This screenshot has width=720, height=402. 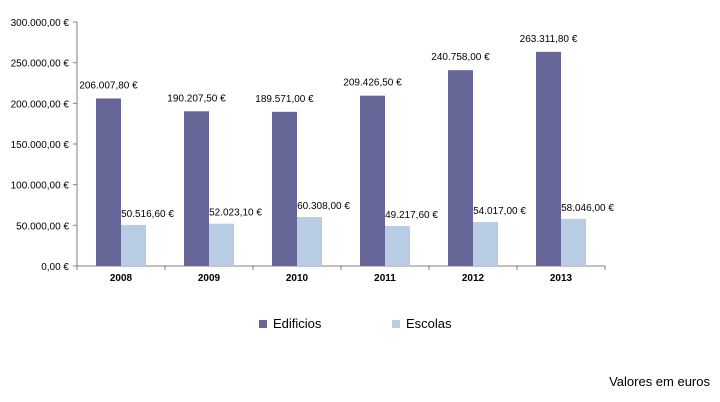 I want to click on y-tick-label: 300.000,00 €, so click(x=40, y=23).